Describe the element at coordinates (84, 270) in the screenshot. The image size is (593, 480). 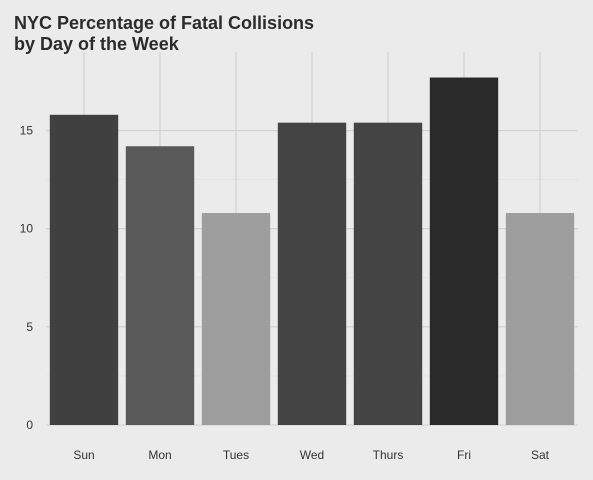
I see `bar-sun` at that location.